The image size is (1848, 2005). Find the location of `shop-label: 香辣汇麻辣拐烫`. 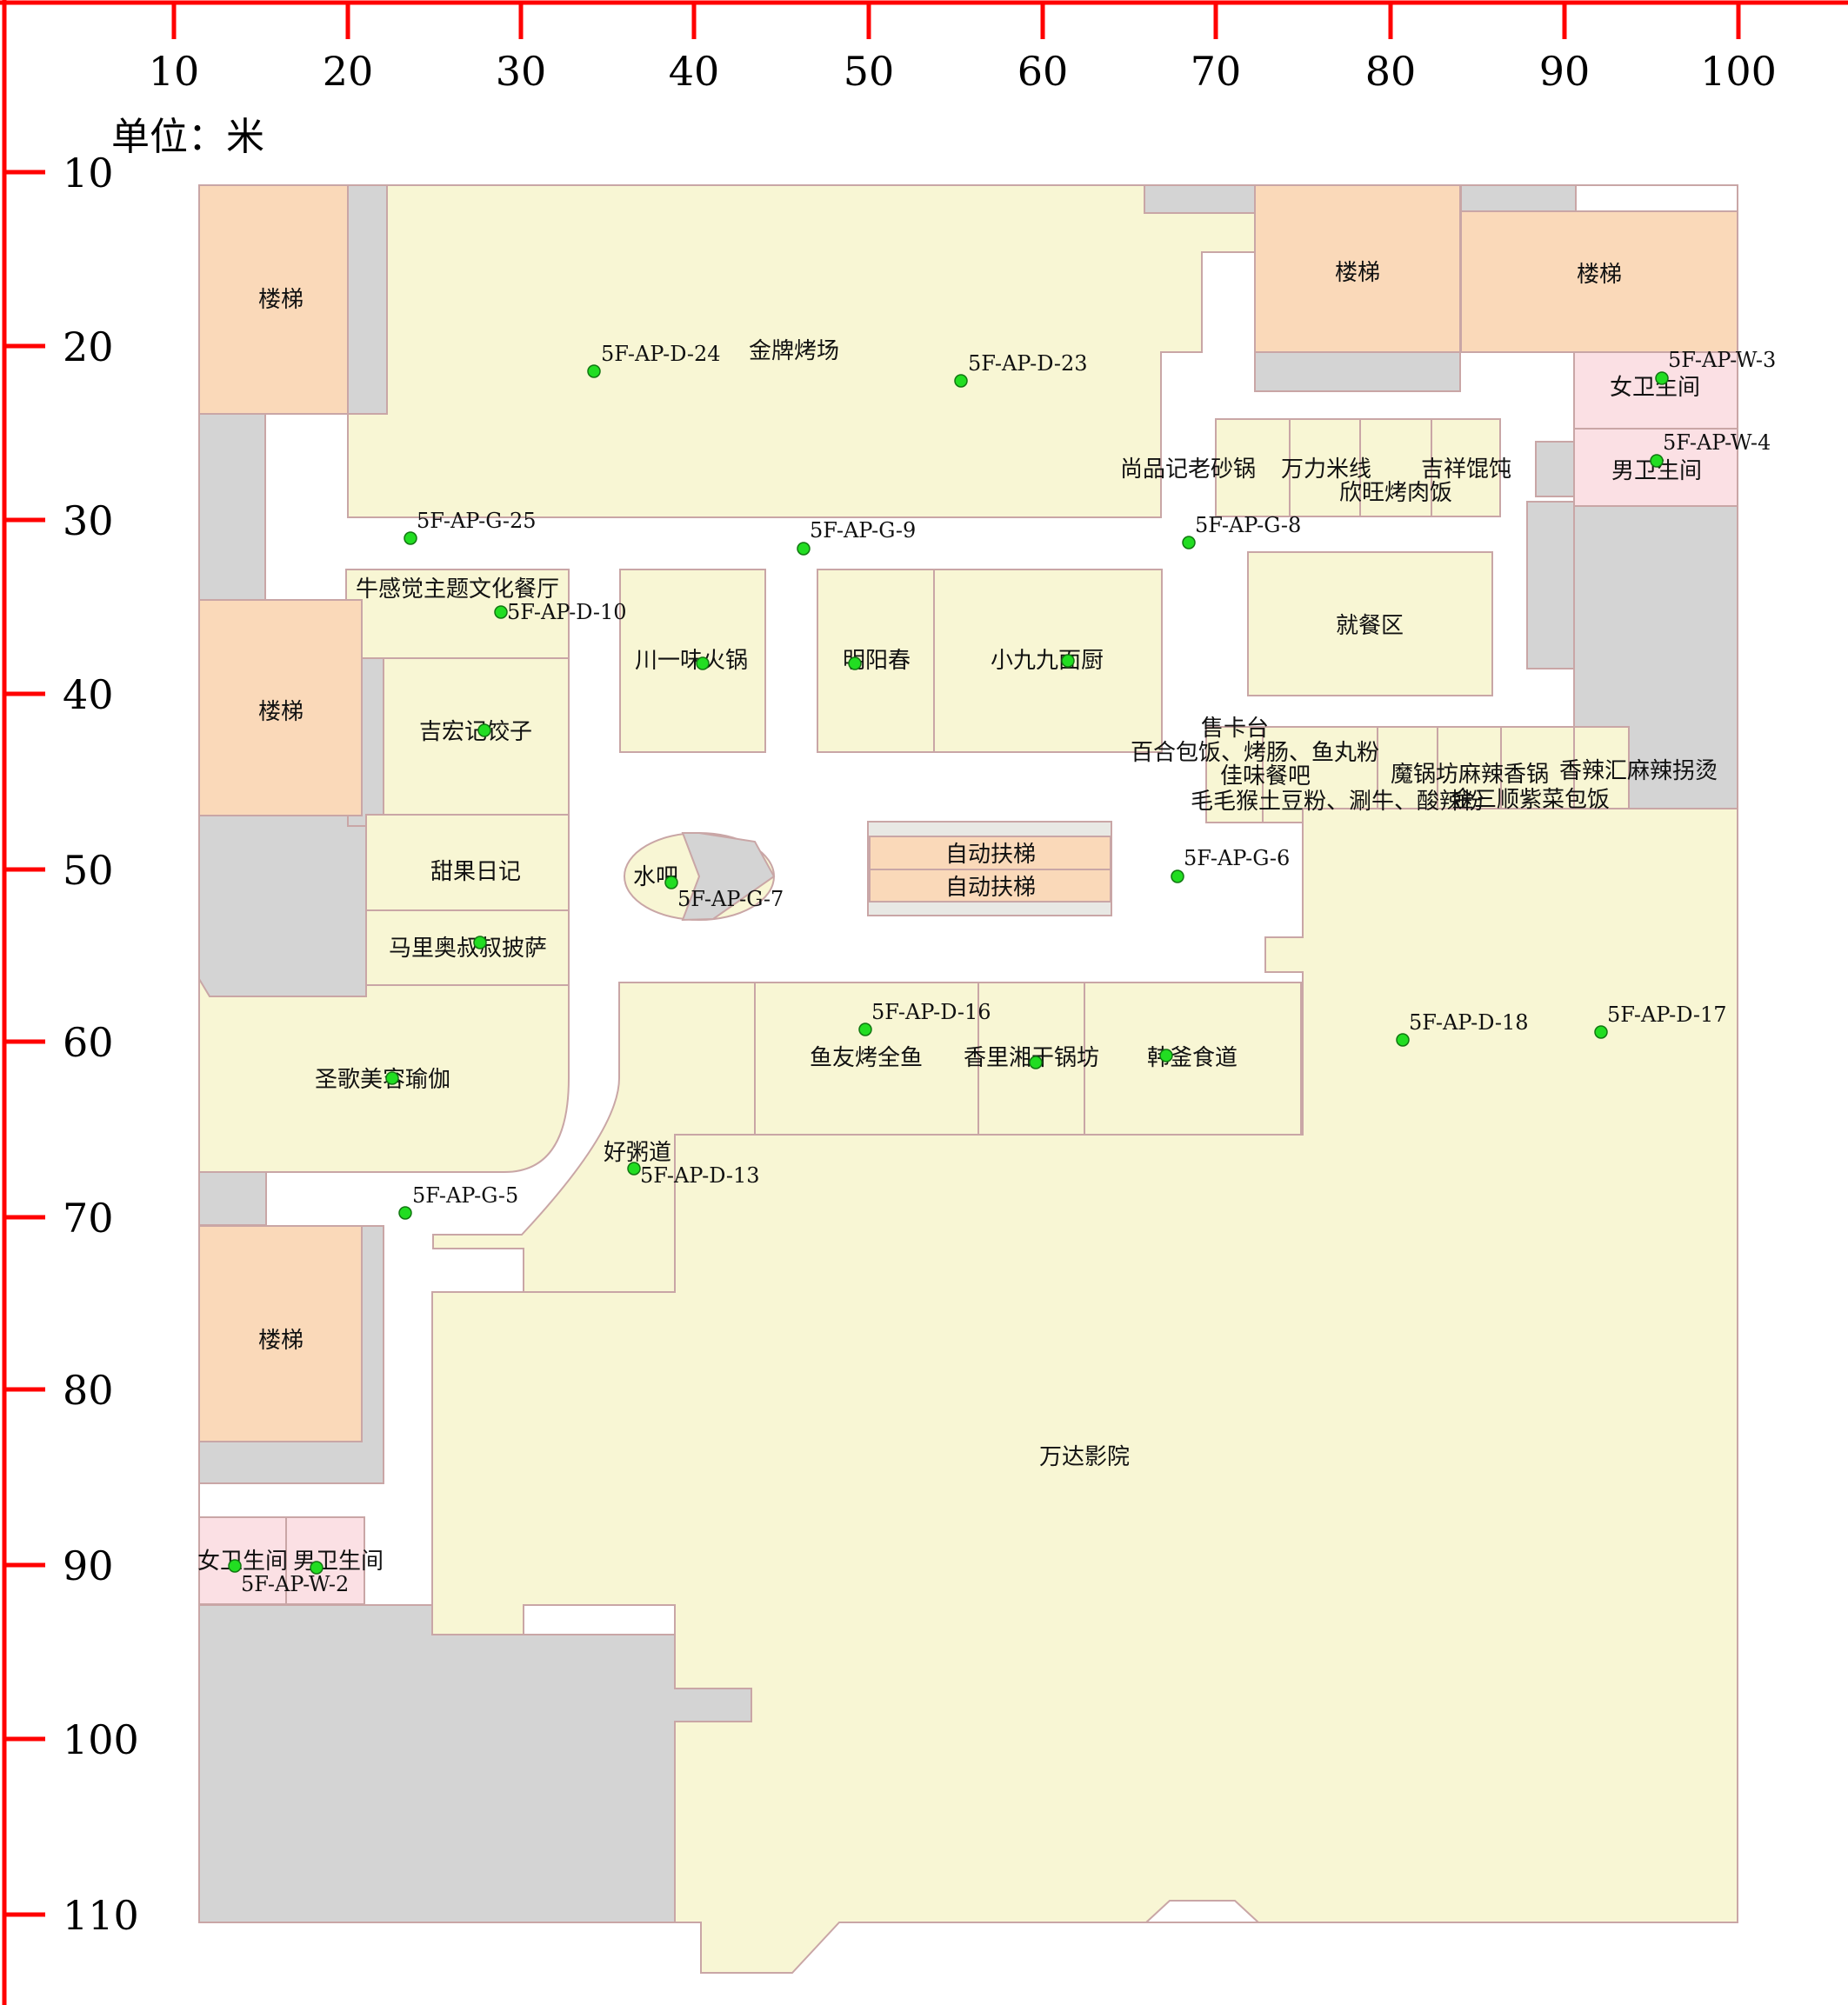

shop-label: 香辣汇麻辣拐烫 is located at coordinates (1639, 771).